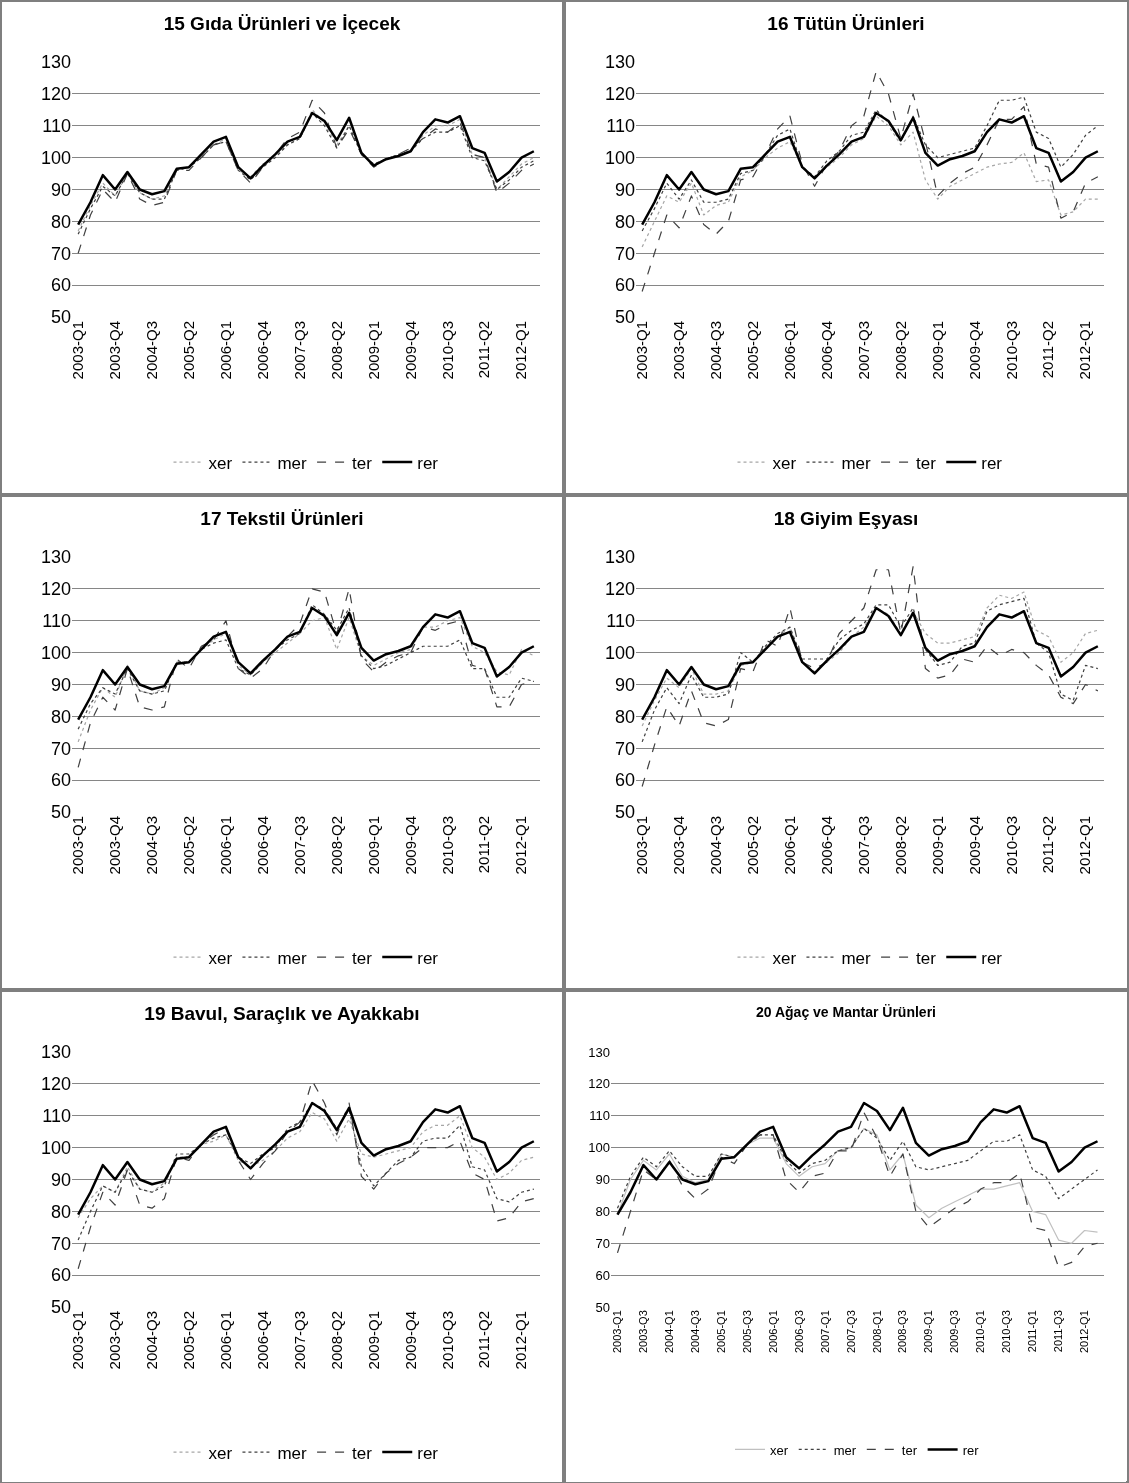 The image size is (1129, 1483). Describe the element at coordinates (188, 1340) in the screenshot. I see `x-tick-label: 2005-Q2` at that location.